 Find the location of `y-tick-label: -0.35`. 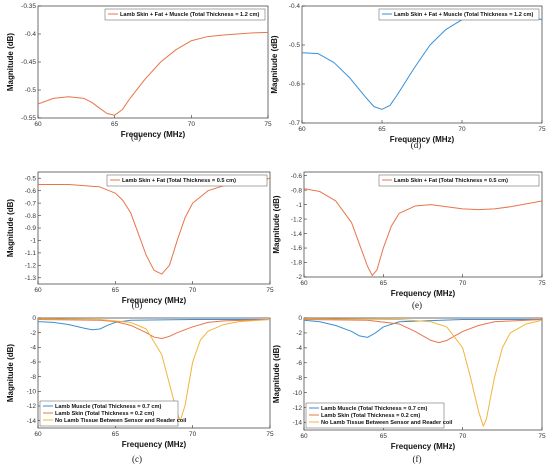

y-tick-label: -0.35 is located at coordinates (28, 6).